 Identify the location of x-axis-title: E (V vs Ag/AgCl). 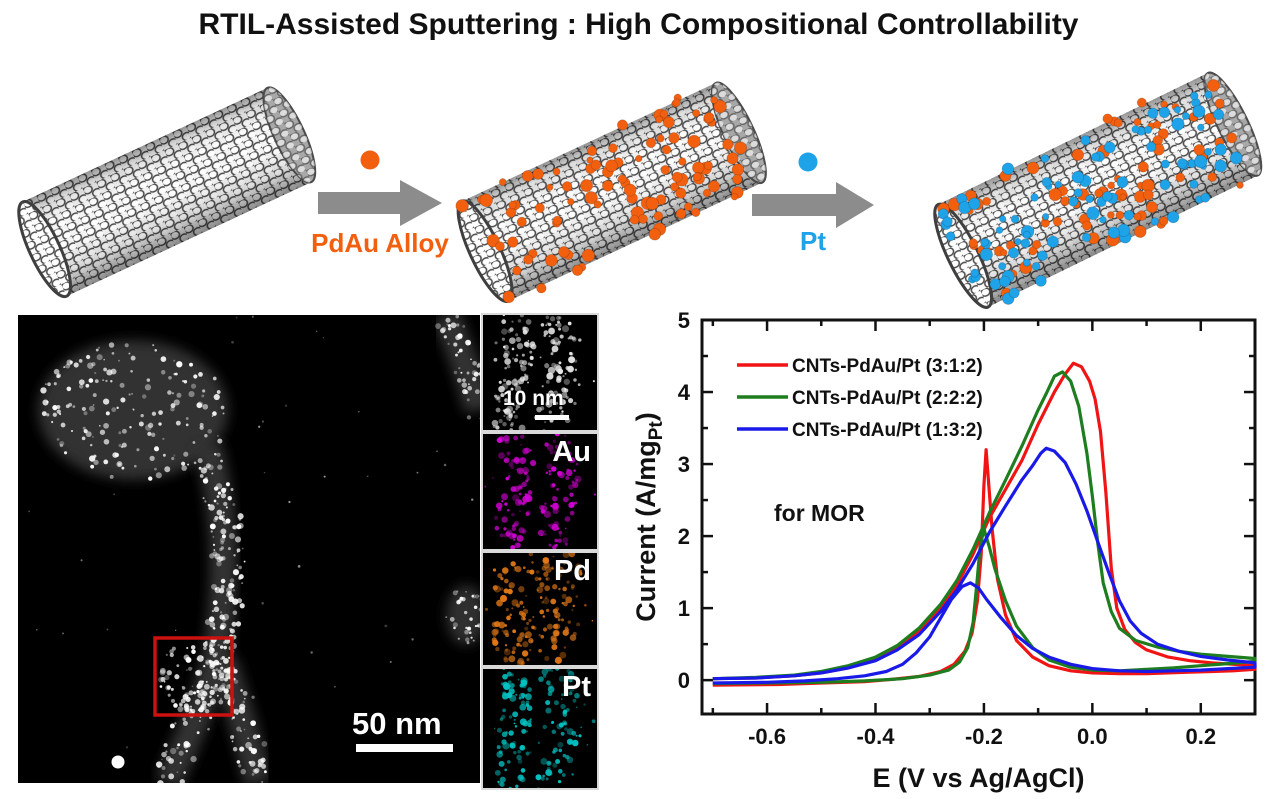
(978, 778).